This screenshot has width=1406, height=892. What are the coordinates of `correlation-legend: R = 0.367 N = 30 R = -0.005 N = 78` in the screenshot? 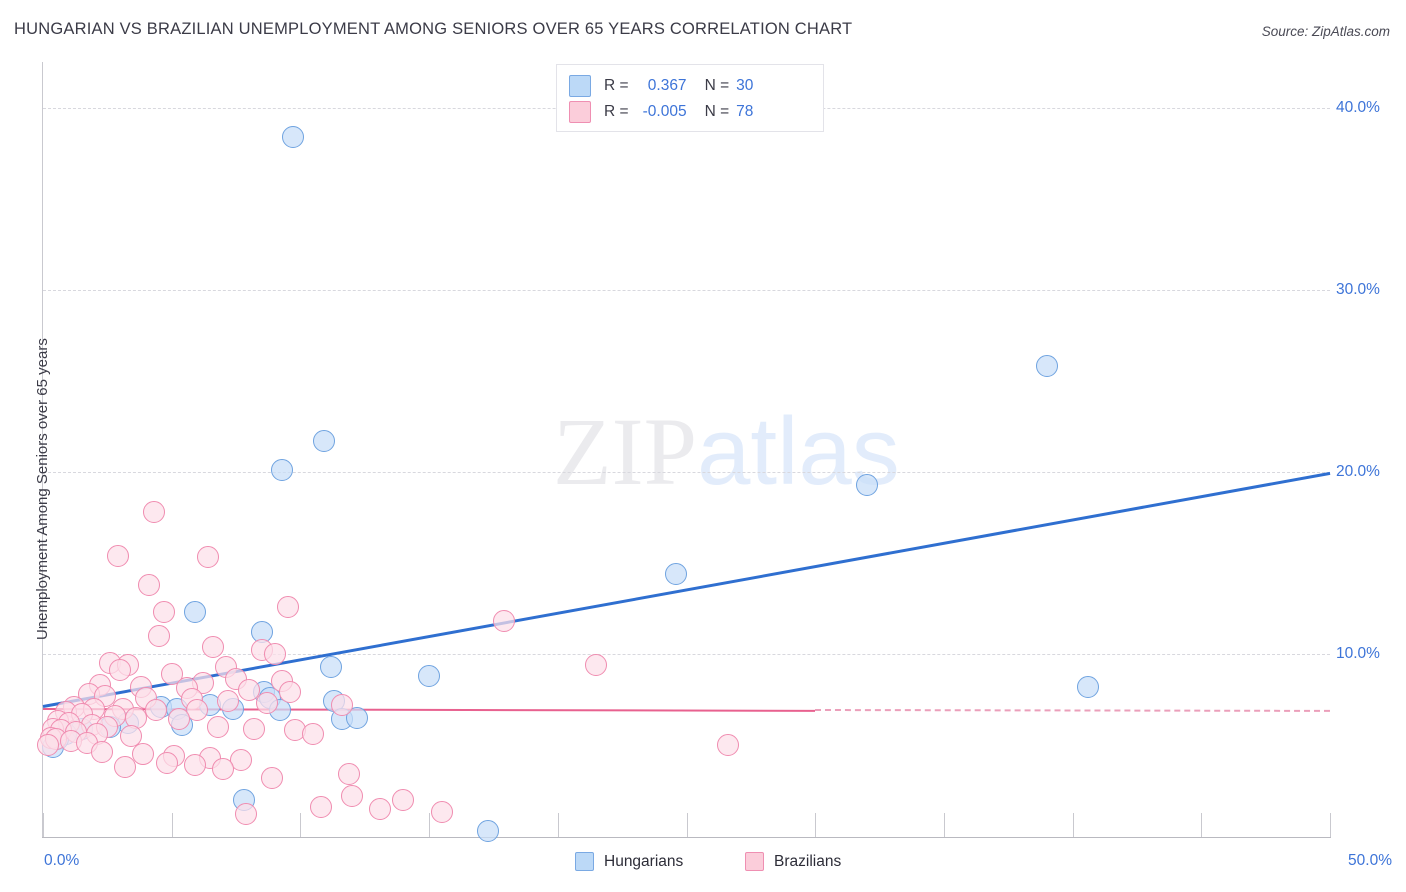 It's located at (690, 98).